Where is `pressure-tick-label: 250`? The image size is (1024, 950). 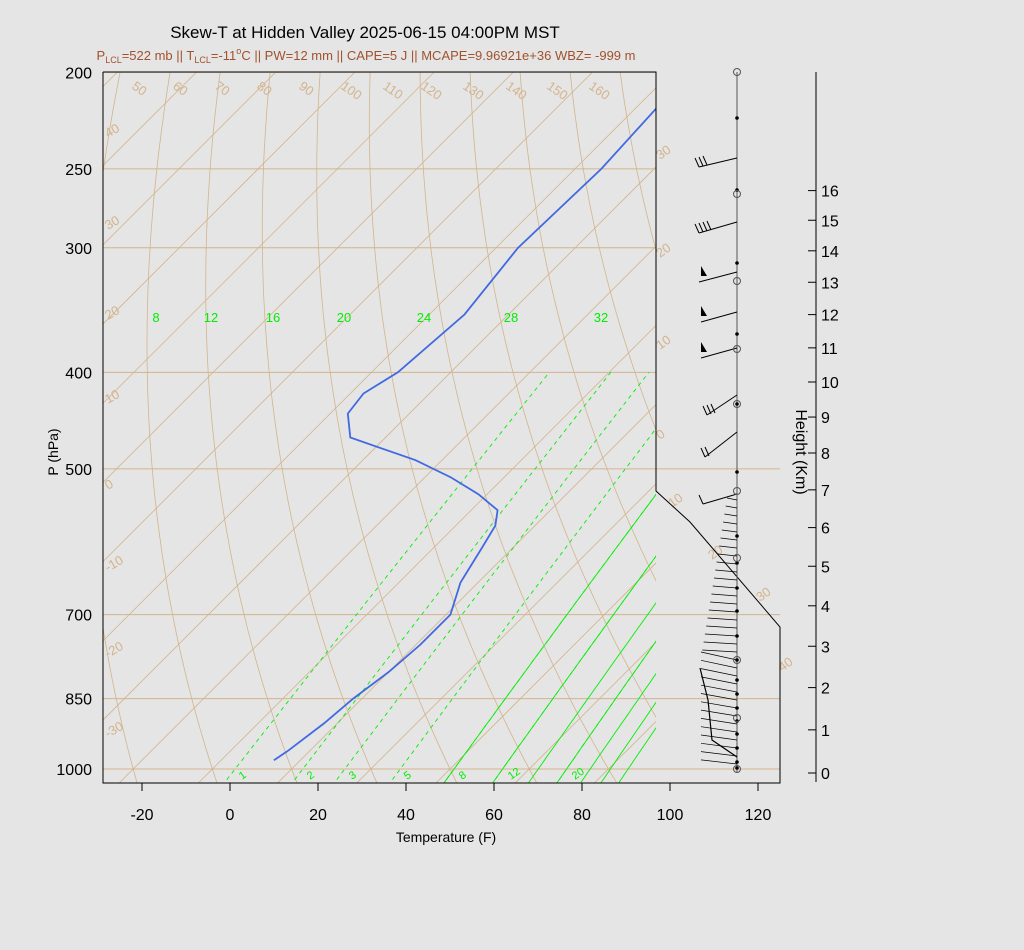 pressure-tick-label: 250 is located at coordinates (78, 170).